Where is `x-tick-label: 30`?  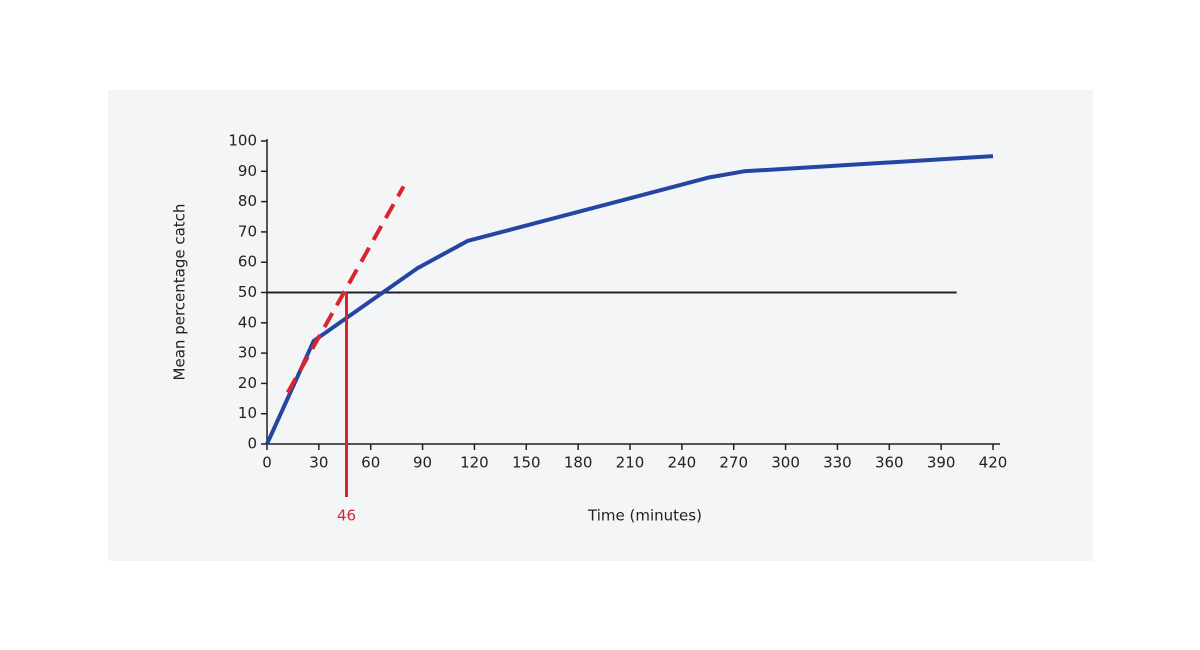 x-tick-label: 30 is located at coordinates (318, 463).